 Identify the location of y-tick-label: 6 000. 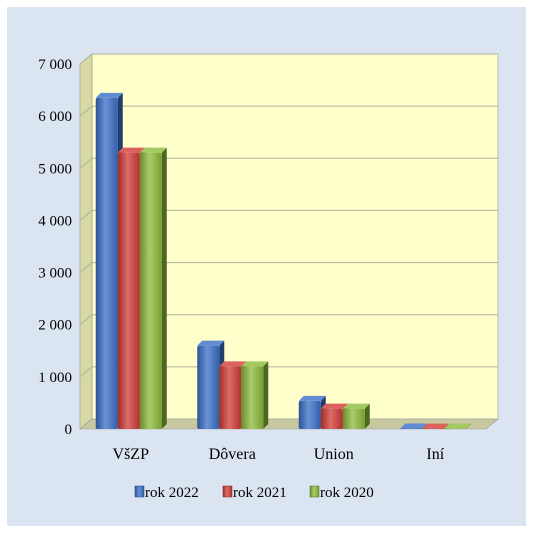
(55, 117).